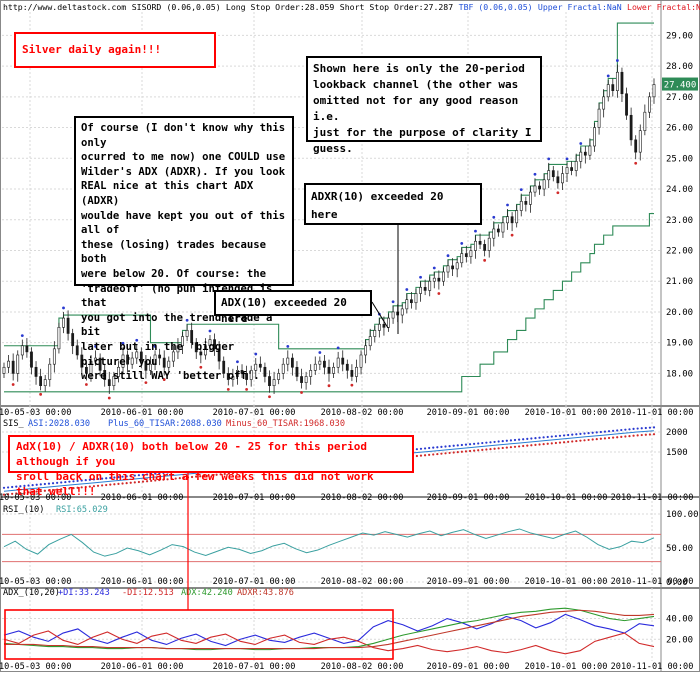  Describe the element at coordinates (142, 667) in the screenshot. I see `x-tick-label: 2010-06-01 00:00` at that location.